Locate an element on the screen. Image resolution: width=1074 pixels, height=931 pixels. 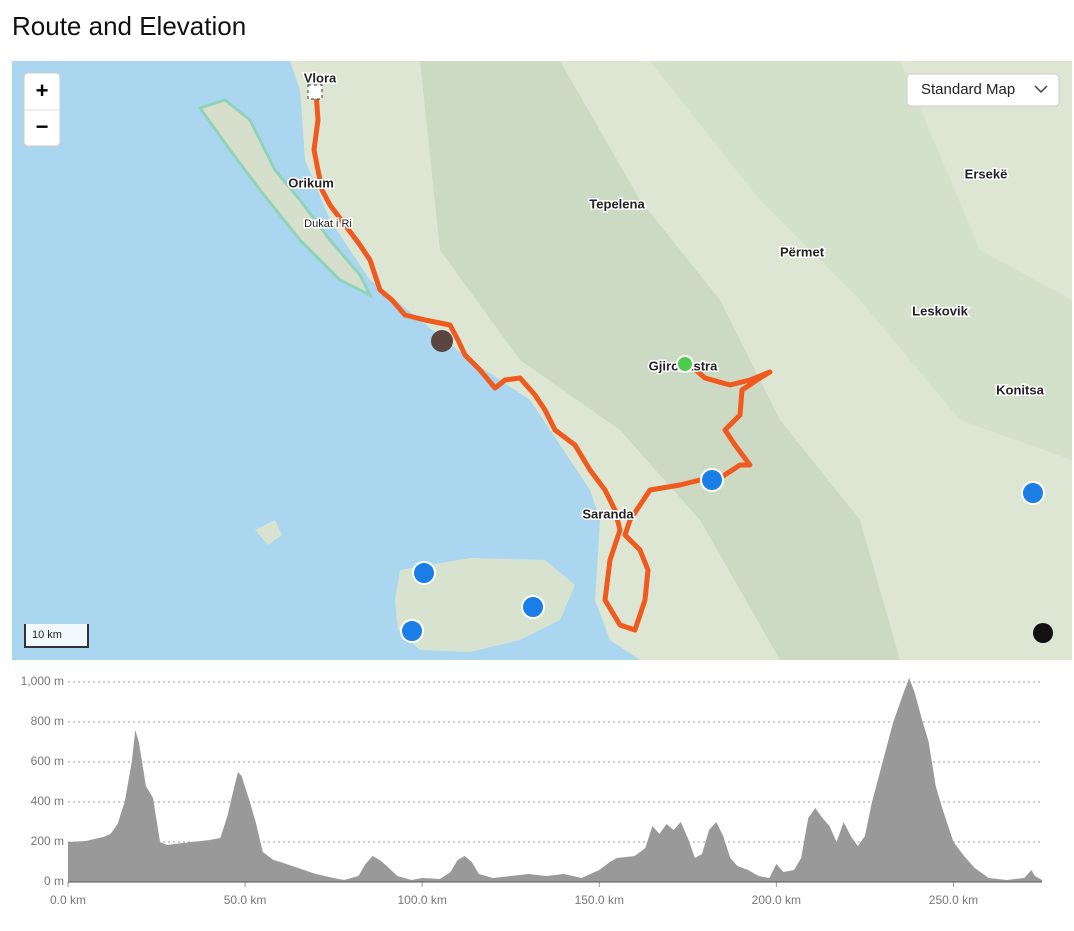
x-tick-label: 150.0 km is located at coordinates (599, 900).